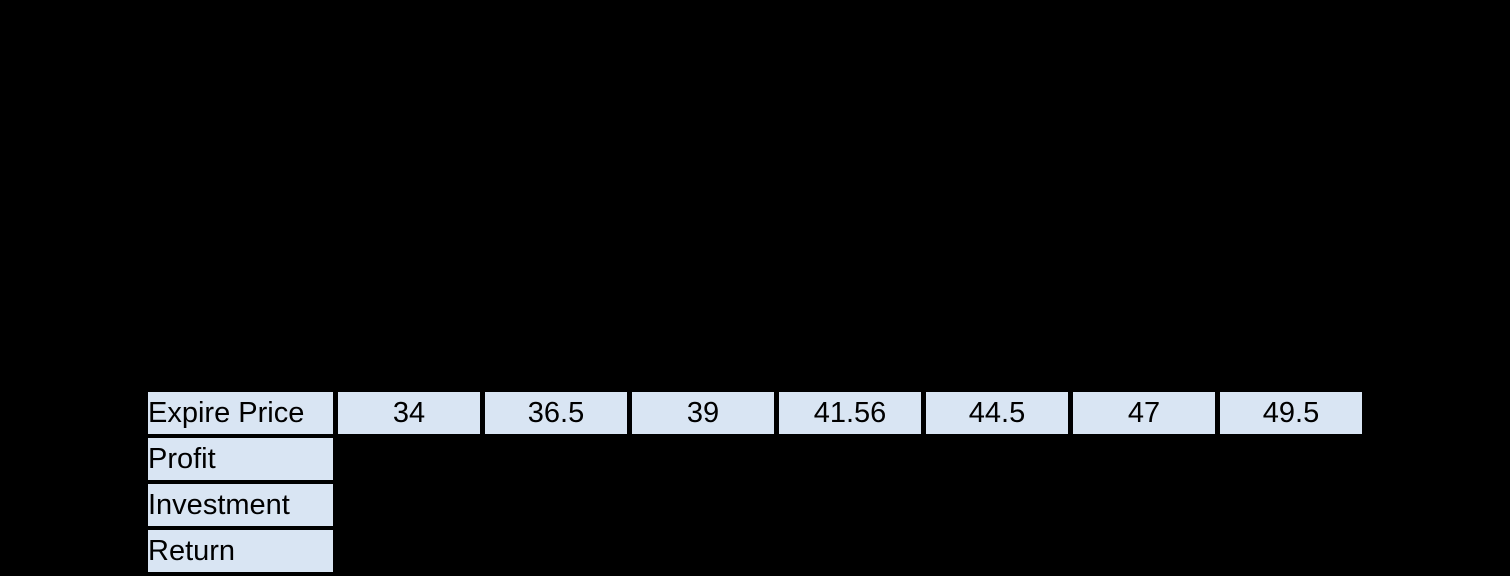 The image size is (1510, 576). Describe the element at coordinates (240, 413) in the screenshot. I see `row-label-cell-expire-price: Expire Price` at that location.